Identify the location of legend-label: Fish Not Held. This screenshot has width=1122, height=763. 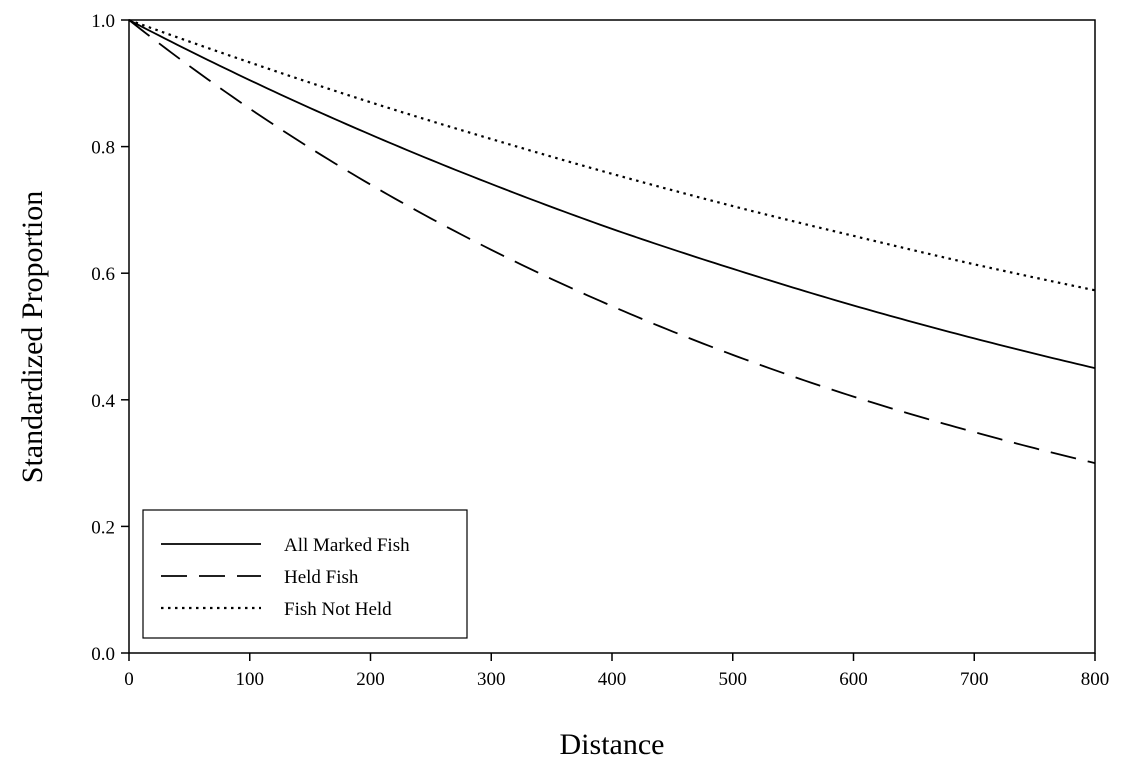
(338, 609).